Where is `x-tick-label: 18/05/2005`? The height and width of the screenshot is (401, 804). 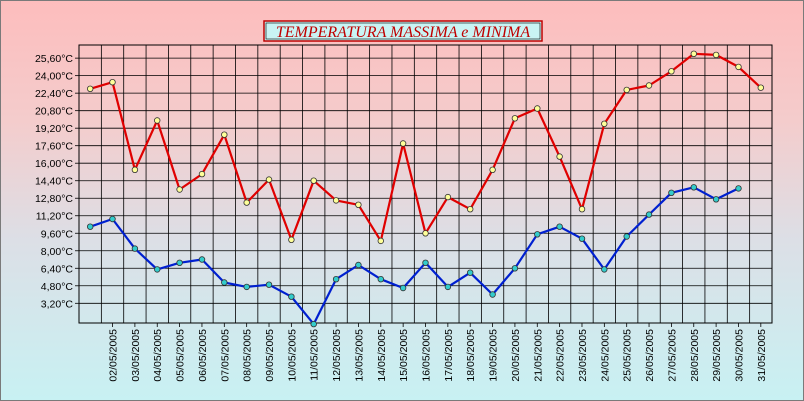
x-tick-label: 18/05/2005 is located at coordinates (471, 355).